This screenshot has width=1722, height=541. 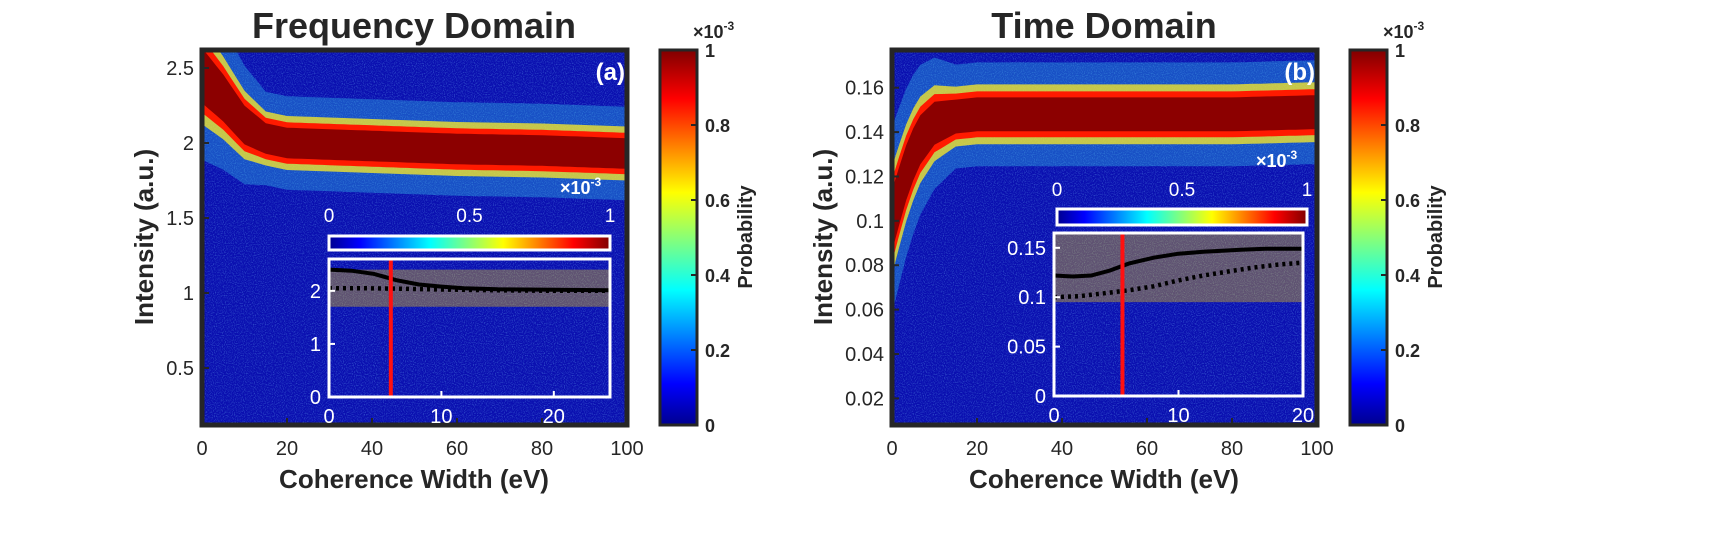 I want to click on panel-a-colorbar-ticks: 0 0.2 0.4 0.6 0.8 1, so click(x=710, y=238).